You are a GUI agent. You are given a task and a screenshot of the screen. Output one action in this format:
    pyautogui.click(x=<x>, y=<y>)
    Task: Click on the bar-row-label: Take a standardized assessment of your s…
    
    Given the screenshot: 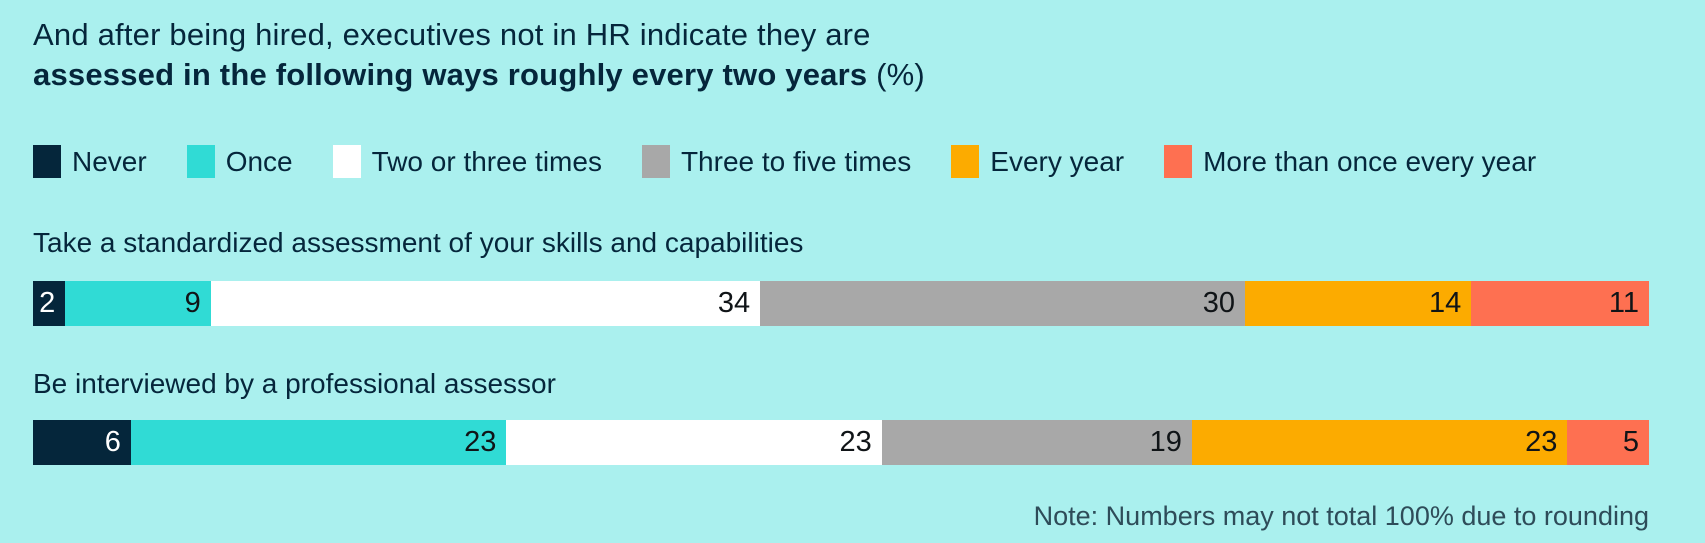 What is the action you would take?
    pyautogui.click(x=418, y=242)
    